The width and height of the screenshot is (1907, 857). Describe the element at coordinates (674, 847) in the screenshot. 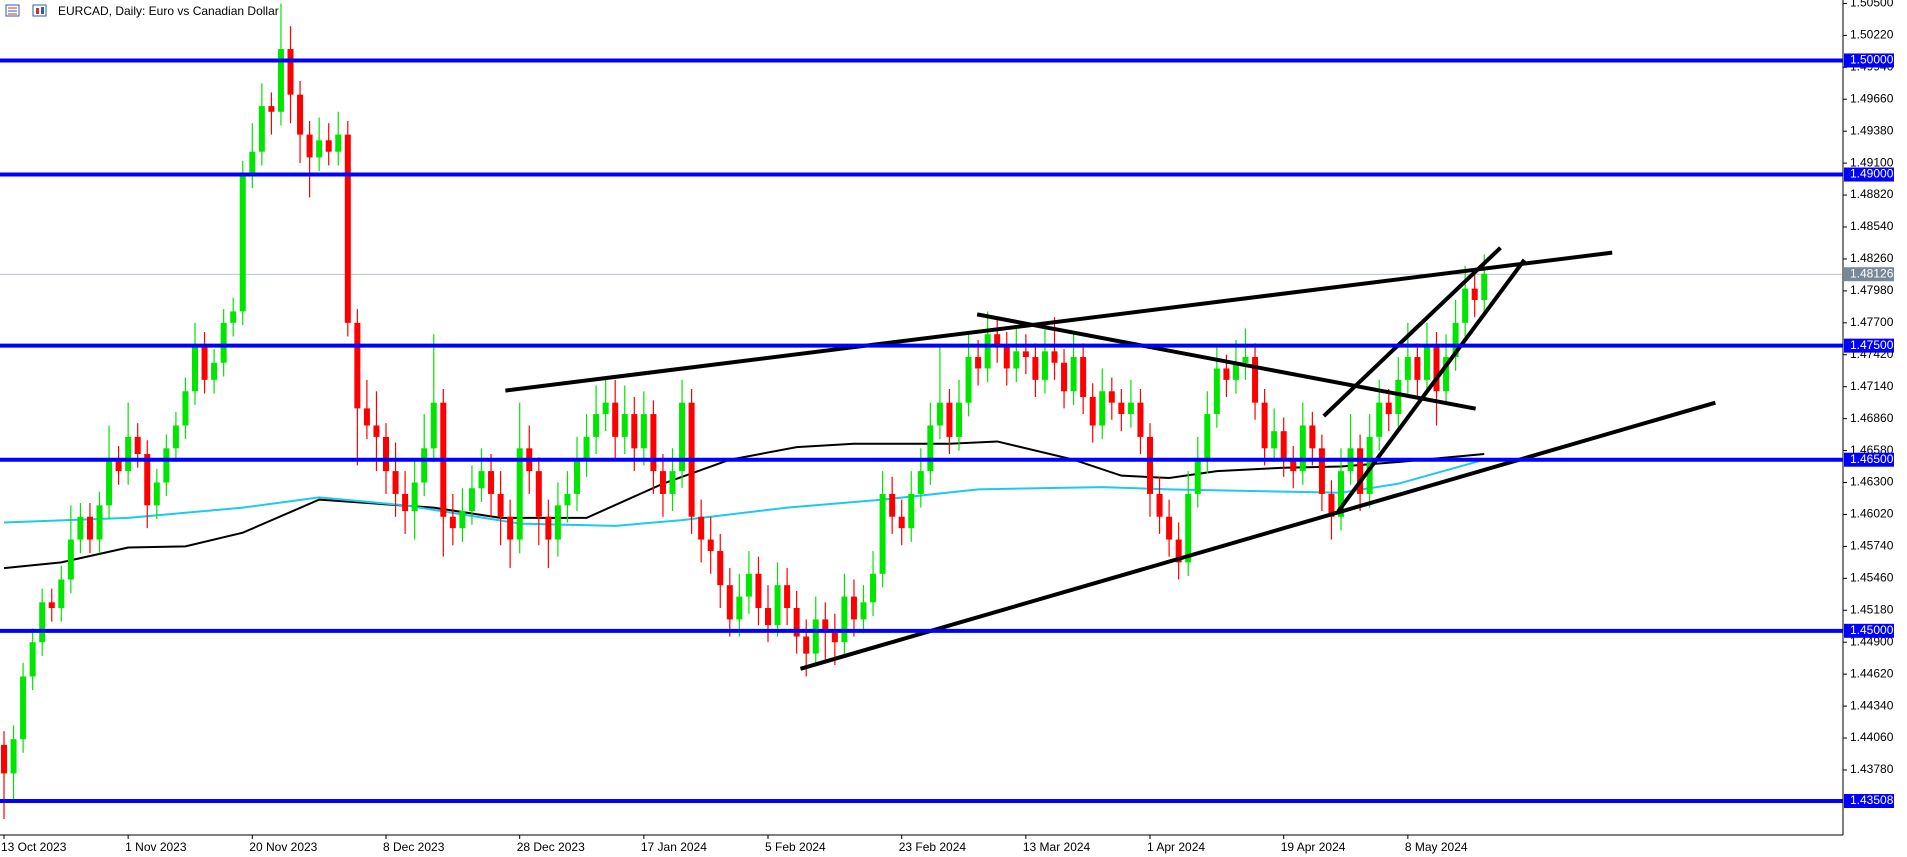

I see `x-tick-label: 17 Jan 2024` at that location.